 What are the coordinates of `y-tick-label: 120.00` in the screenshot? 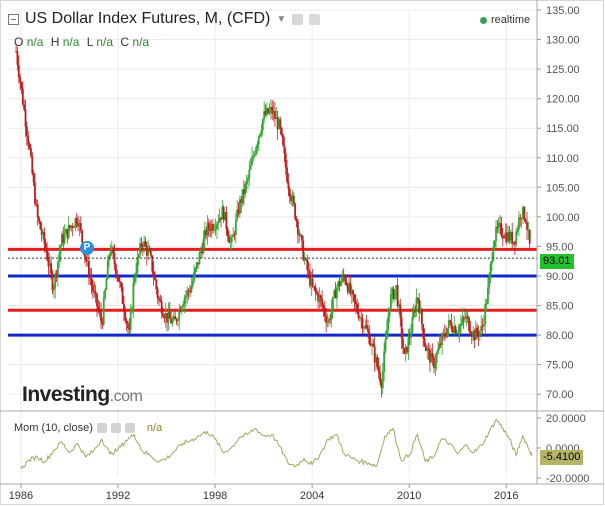 It's located at (563, 100).